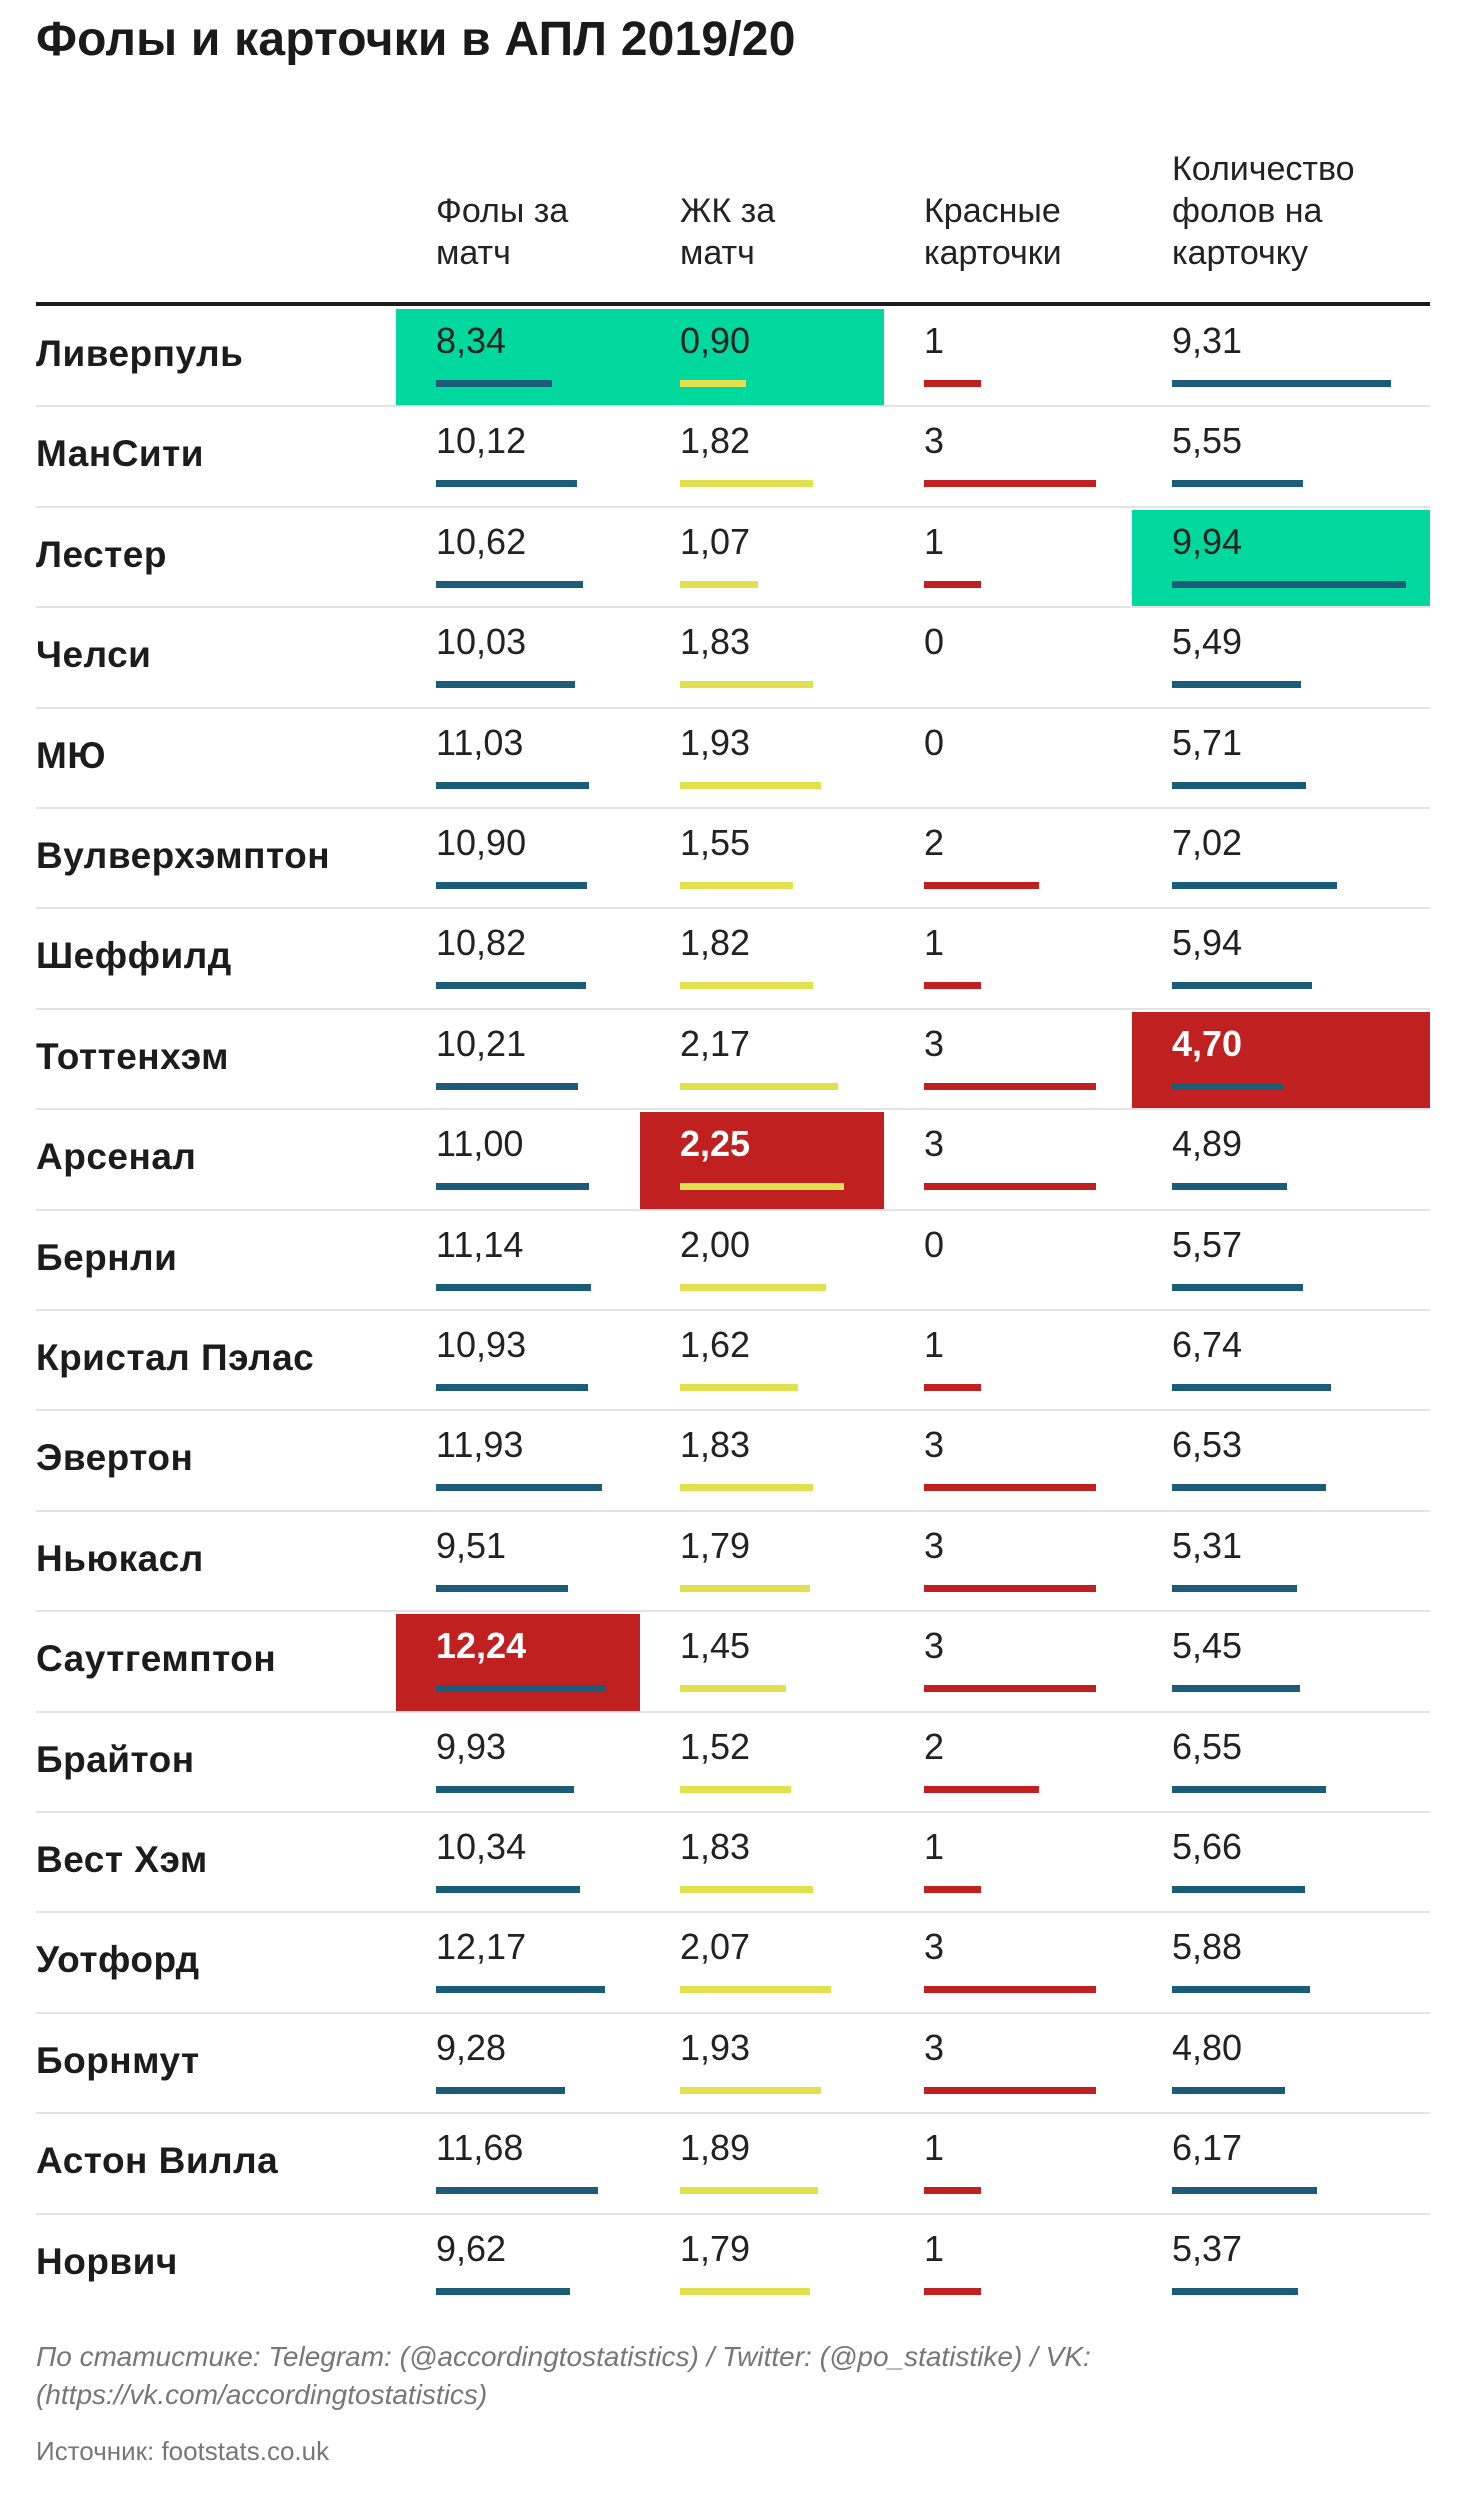 The height and width of the screenshot is (2495, 1460). I want to click on highlight-cell-fouls, so click(518, 1663).